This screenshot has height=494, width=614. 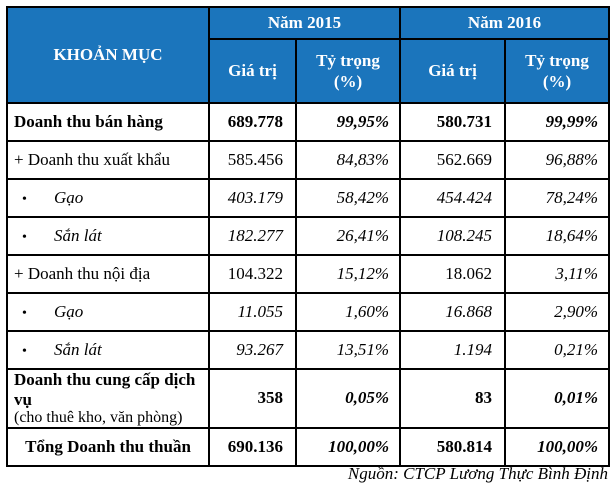 What do you see at coordinates (557, 122) in the screenshot?
I see `cell-share-2016: 99,99%` at bounding box center [557, 122].